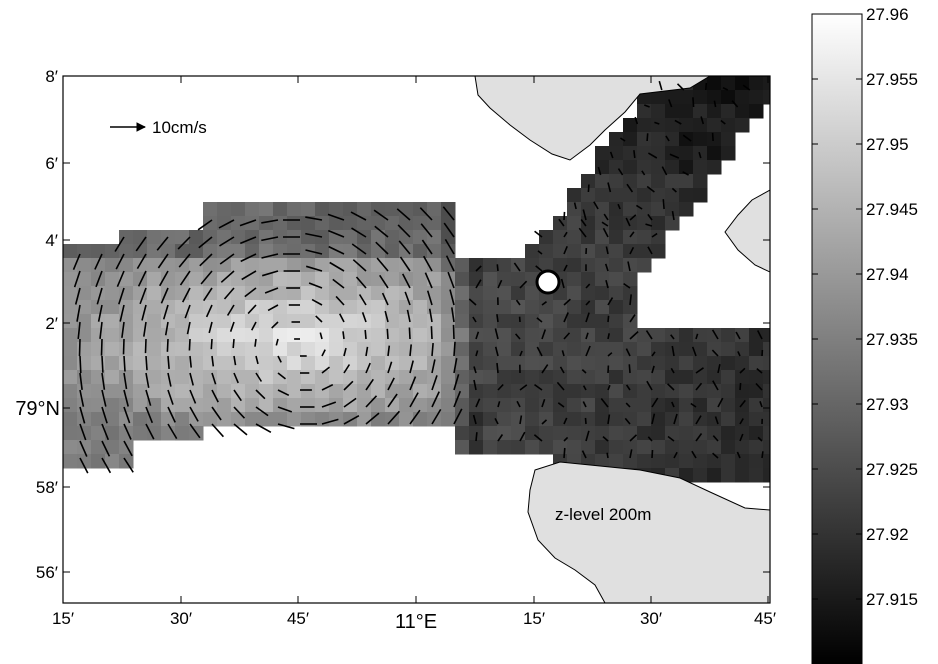  Describe the element at coordinates (887, 144) in the screenshot. I see `colorbar-label: 27.95` at that location.